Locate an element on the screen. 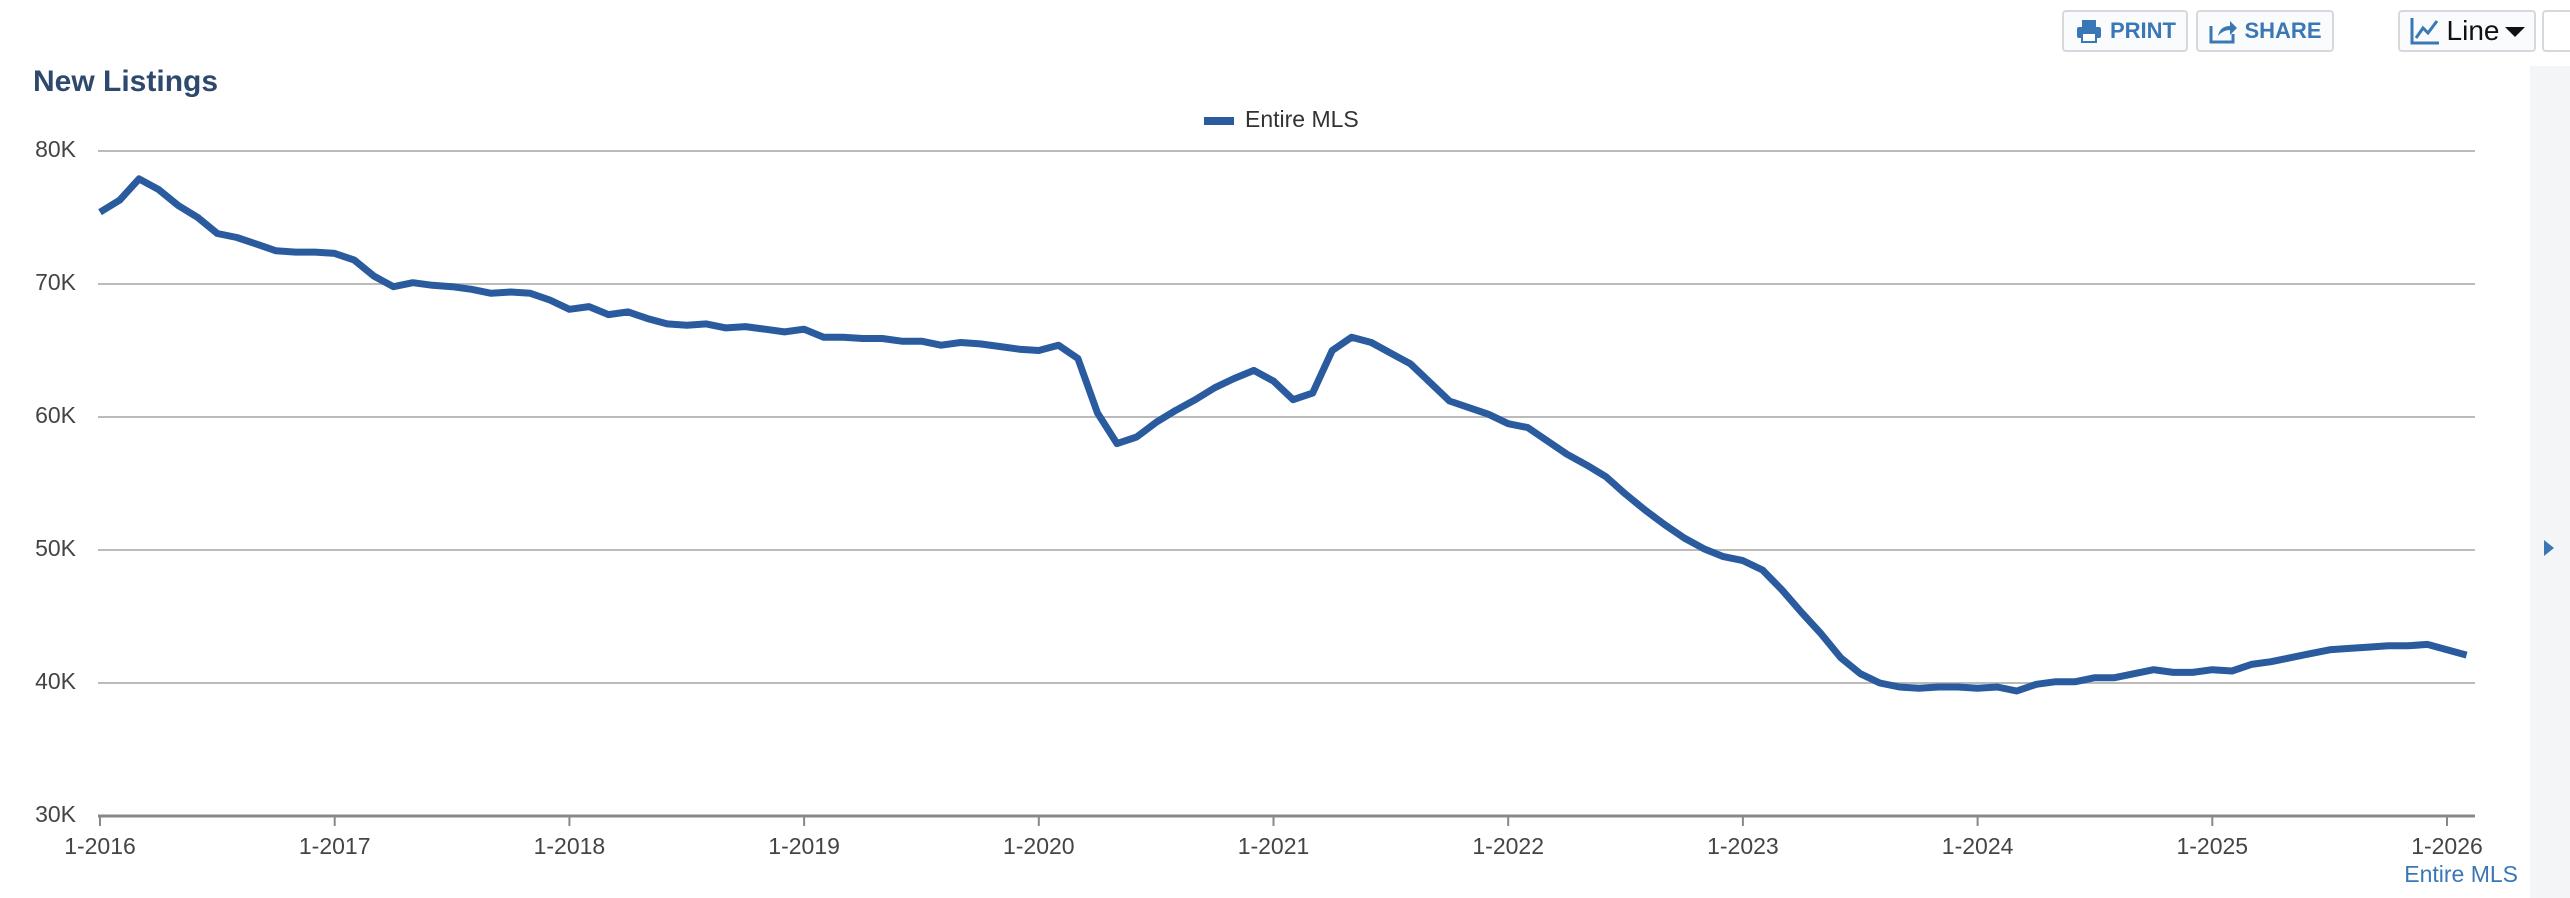  footer-label: Entire MLS is located at coordinates (2461, 874).